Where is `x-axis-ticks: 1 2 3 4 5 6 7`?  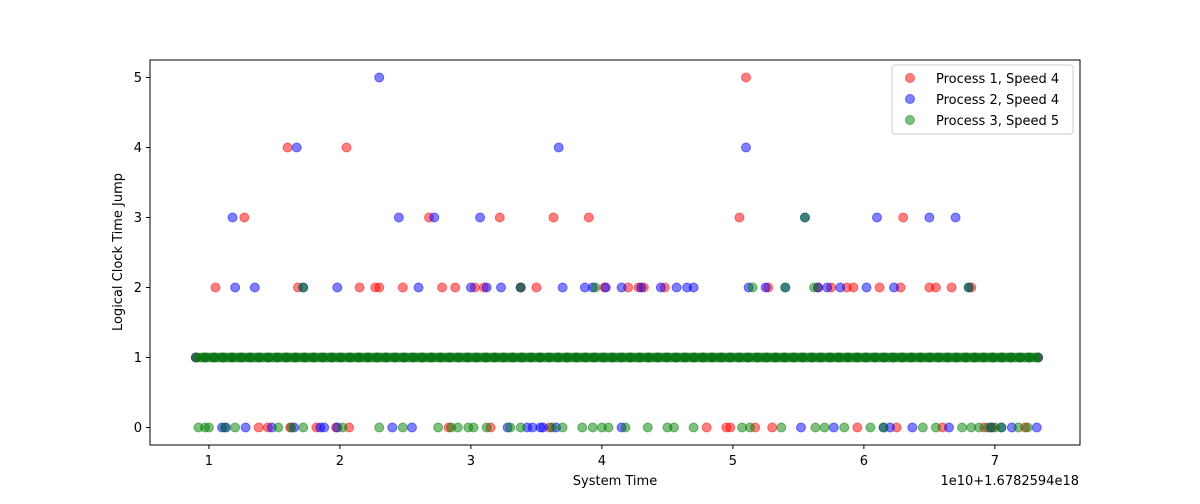 x-axis-ticks: 1 2 3 4 5 6 7 is located at coordinates (602, 457).